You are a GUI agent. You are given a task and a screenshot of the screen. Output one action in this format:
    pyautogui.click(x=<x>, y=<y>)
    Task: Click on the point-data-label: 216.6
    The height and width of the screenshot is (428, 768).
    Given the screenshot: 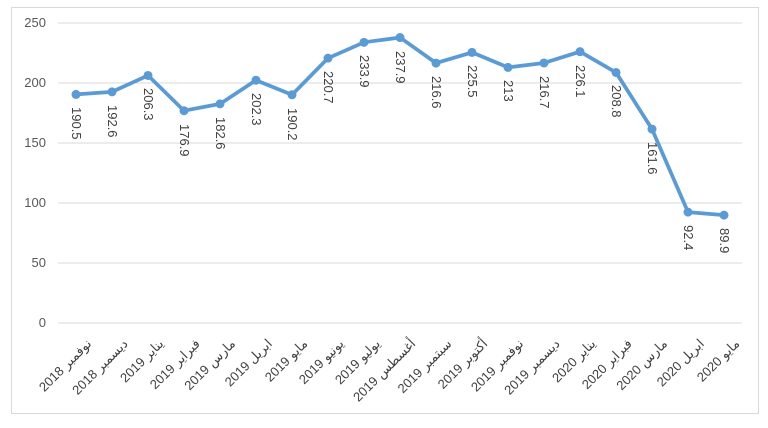 What is the action you would take?
    pyautogui.click(x=436, y=92)
    